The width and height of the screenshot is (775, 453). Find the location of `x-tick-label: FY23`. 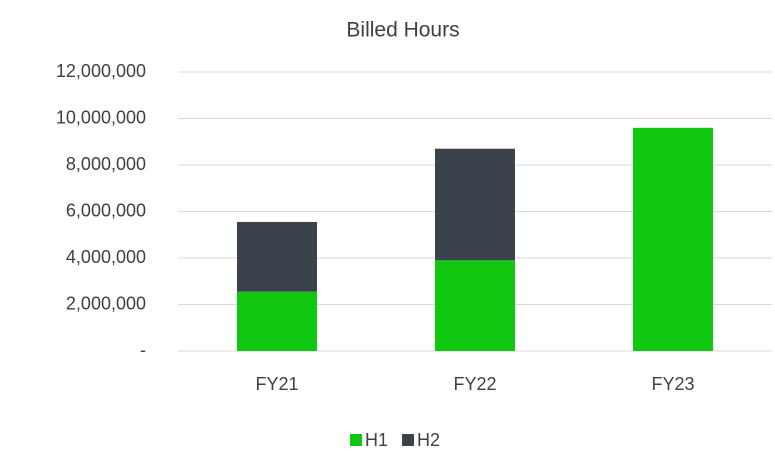

x-tick-label: FY23 is located at coordinates (672, 384).